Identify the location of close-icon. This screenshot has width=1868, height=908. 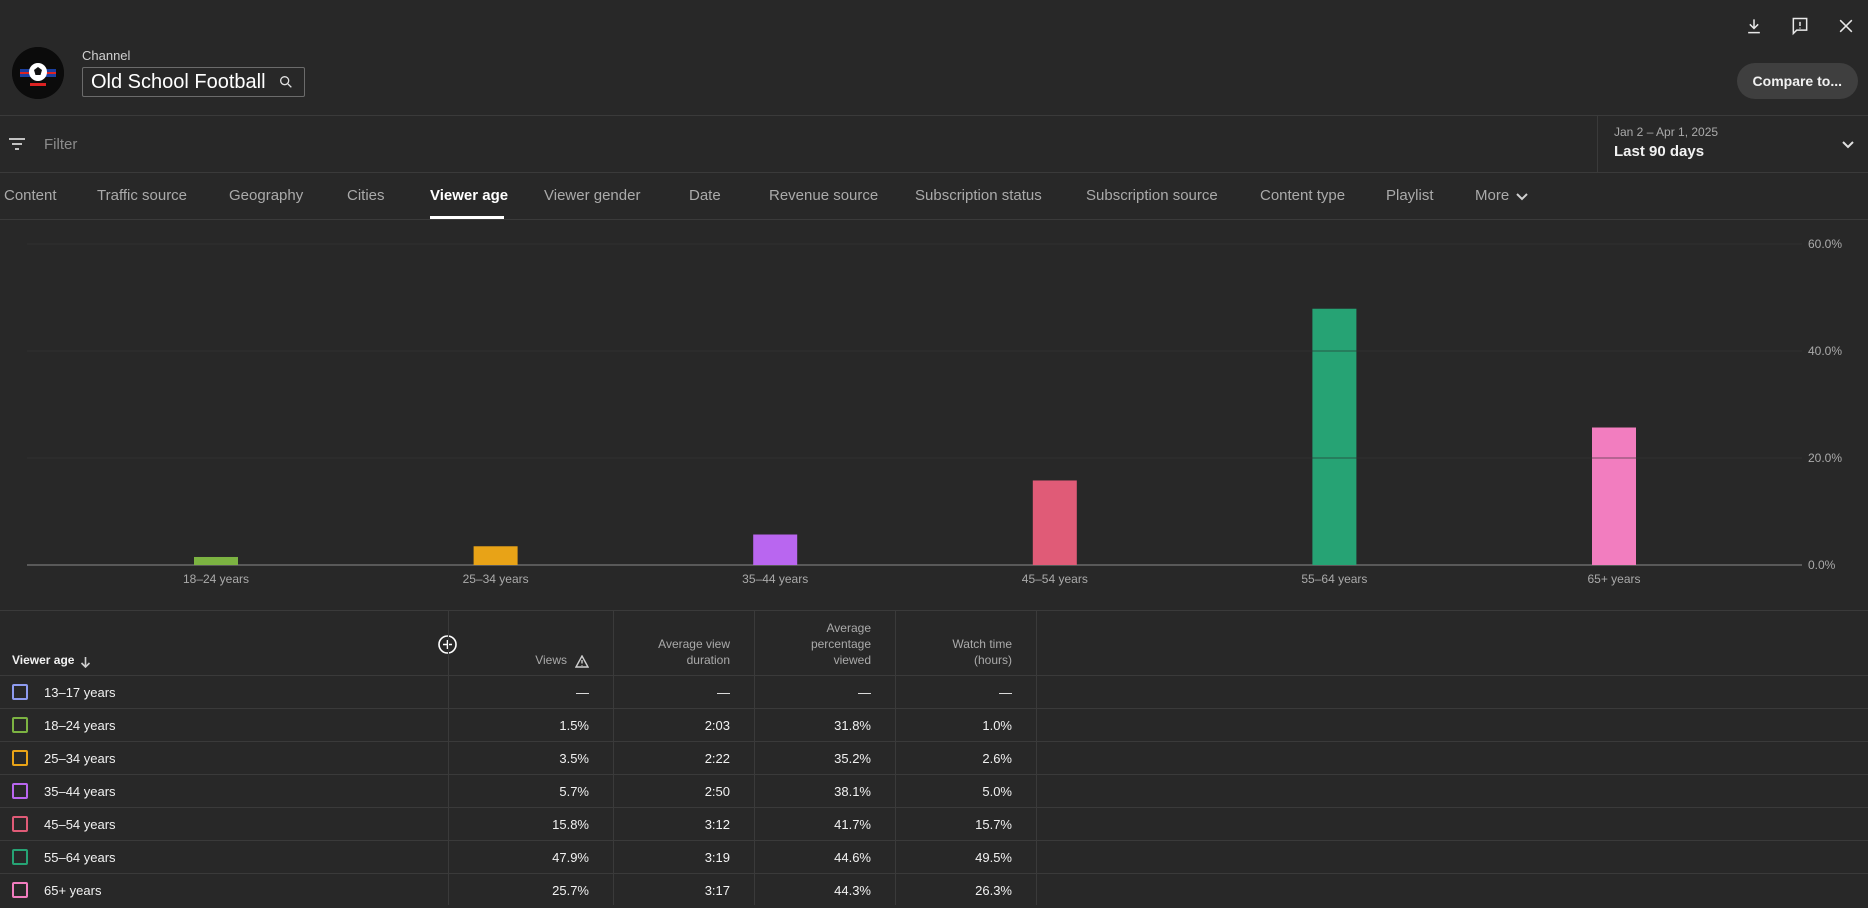
(1846, 26).